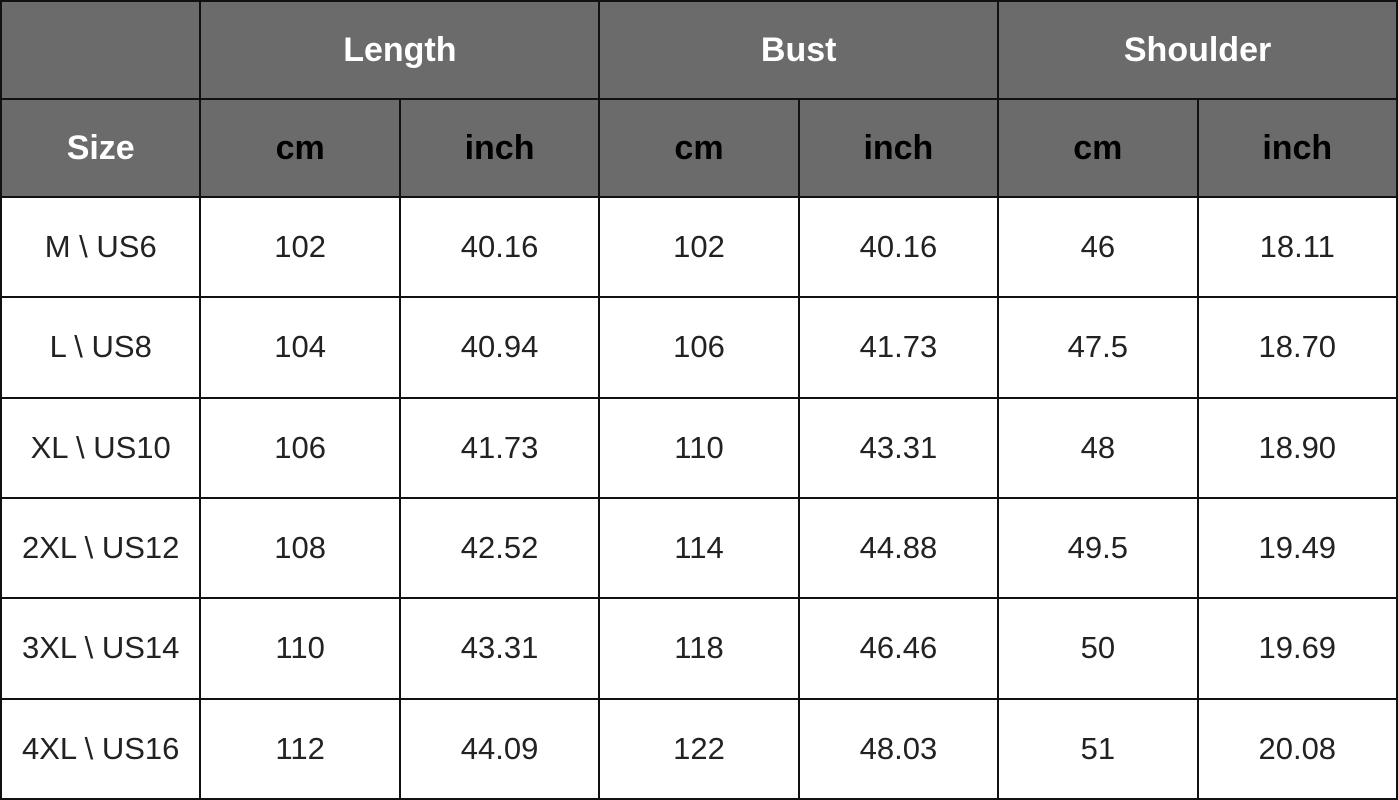 This screenshot has height=800, width=1398. I want to click on table-row: 2XL \ US12 108 42.52 114 44.88 49.5 19.49, so click(699, 548).